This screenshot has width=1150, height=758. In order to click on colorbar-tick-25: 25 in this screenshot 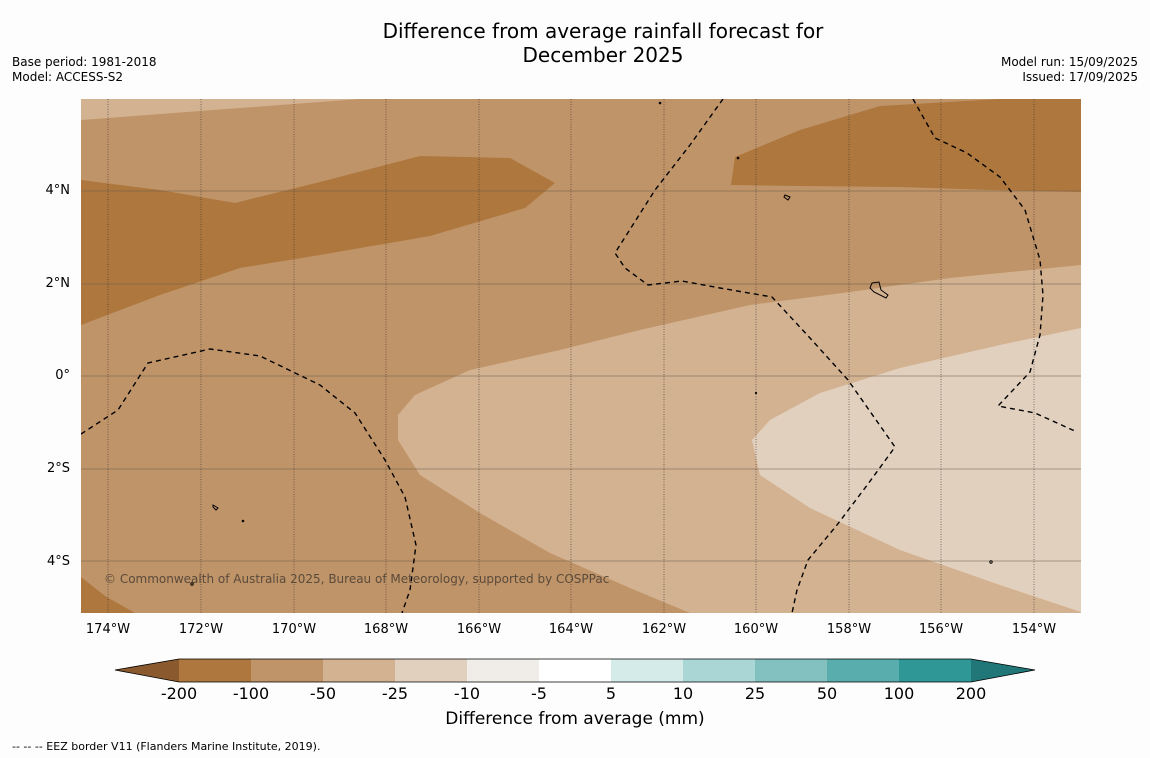, I will do `click(755, 693)`.